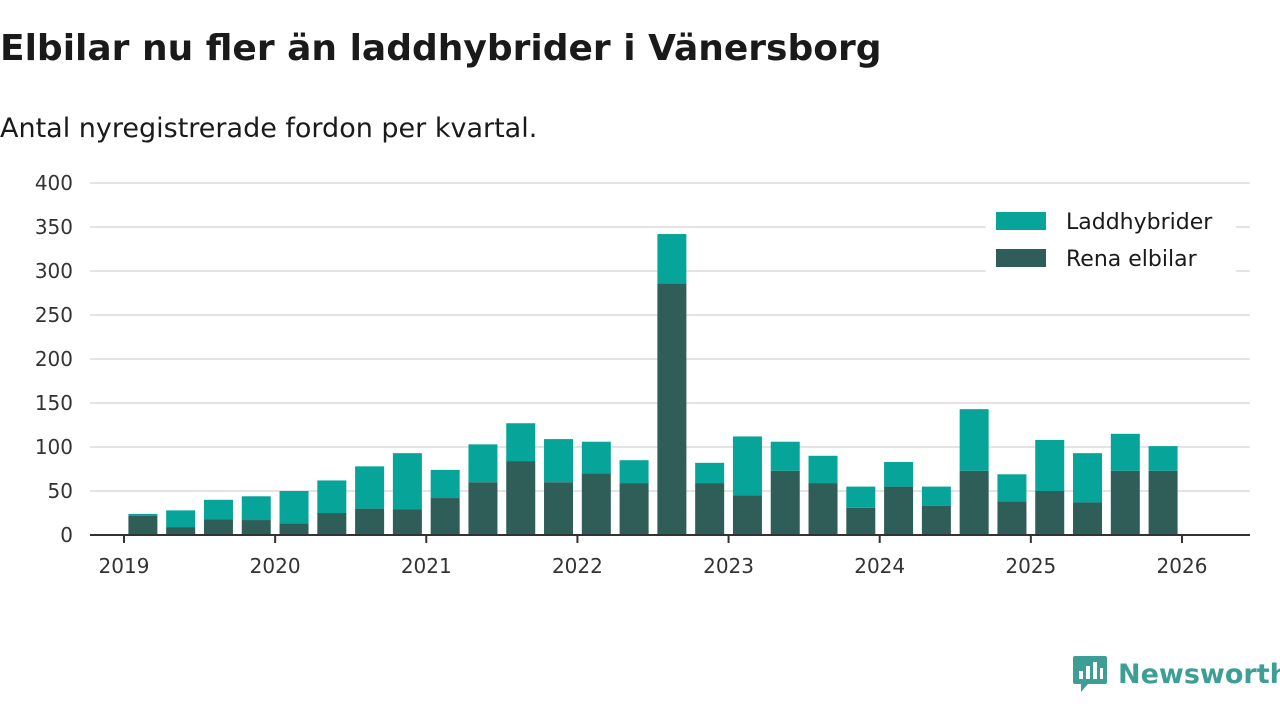  What do you see at coordinates (577, 566) in the screenshot?
I see `x-tick-label: 2022` at bounding box center [577, 566].